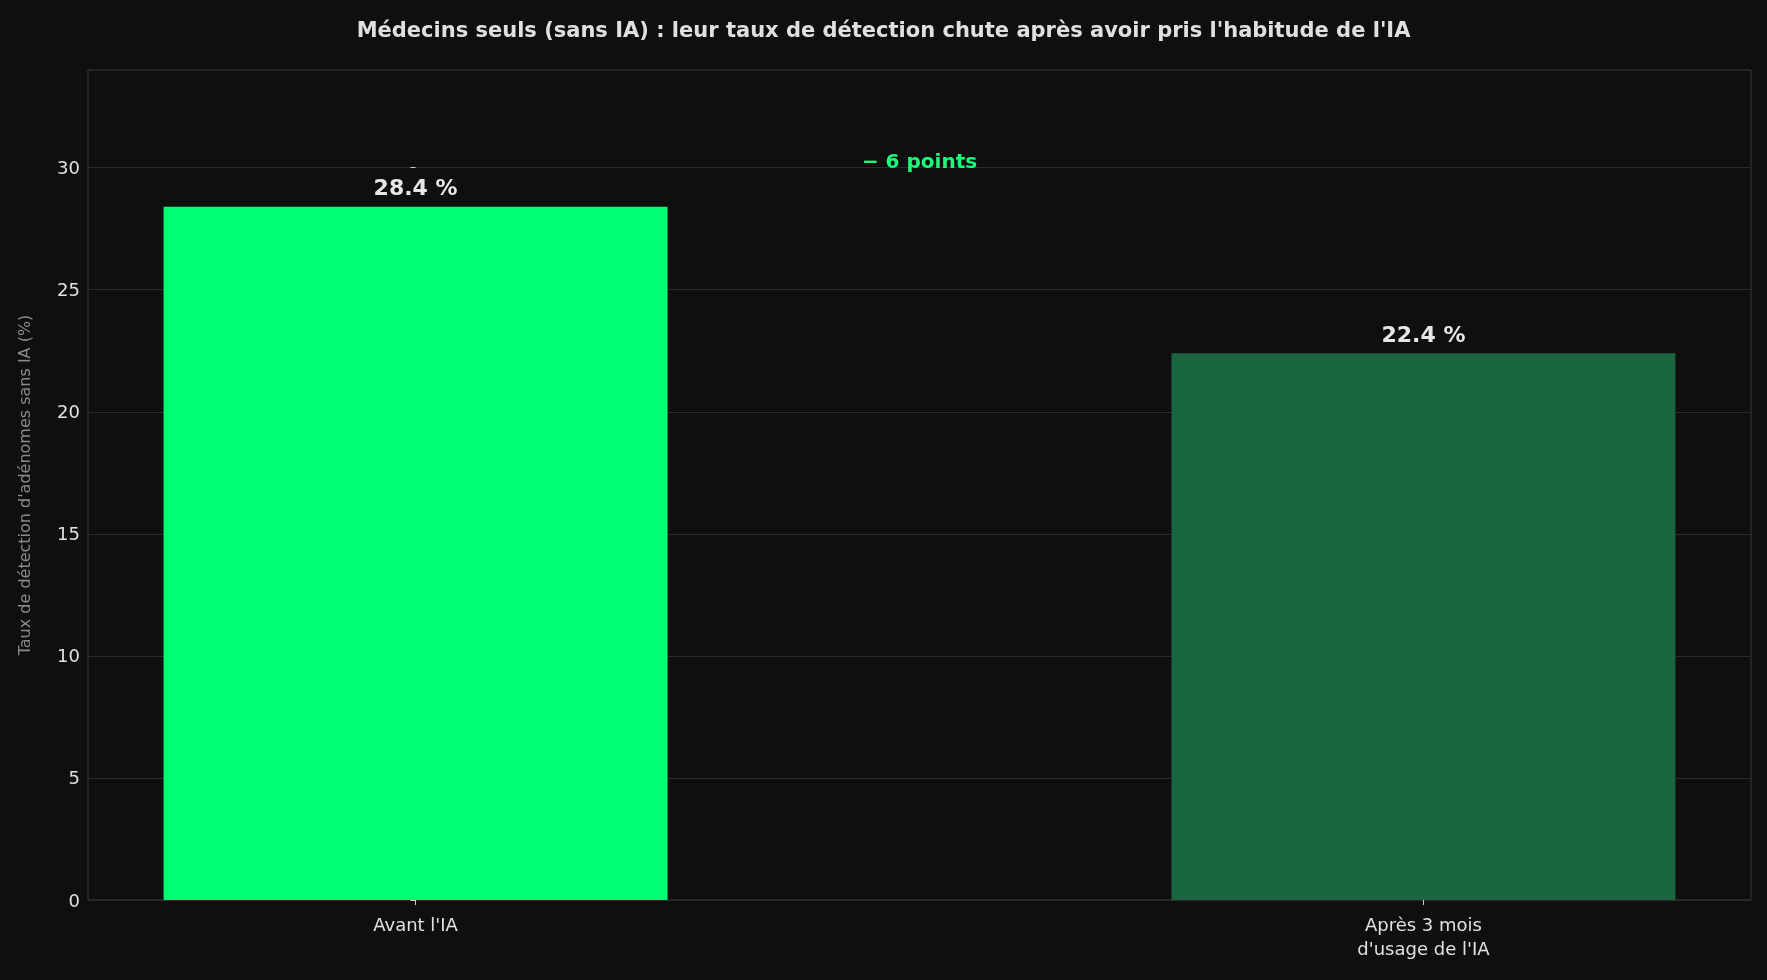 This screenshot has height=980, width=1767. Describe the element at coordinates (1423, 334) in the screenshot. I see `data-label: 22.4 %` at that location.